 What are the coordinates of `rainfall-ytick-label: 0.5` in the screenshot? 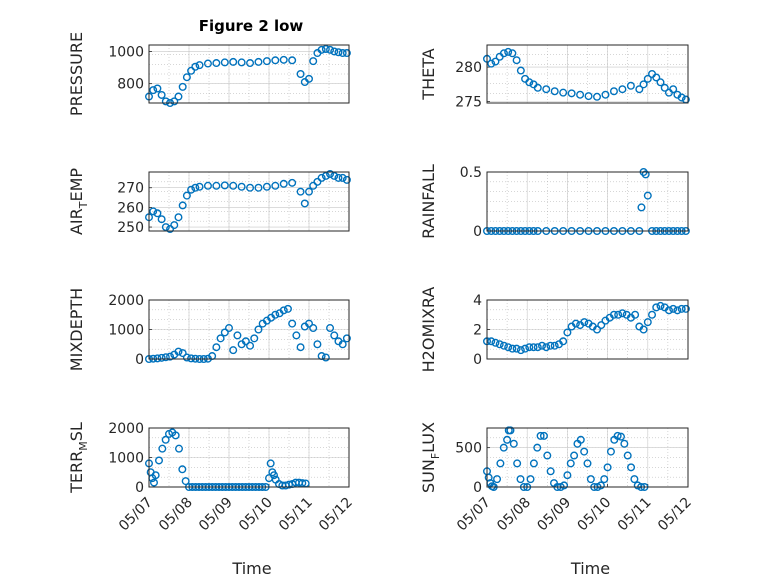 It's located at (471, 173).